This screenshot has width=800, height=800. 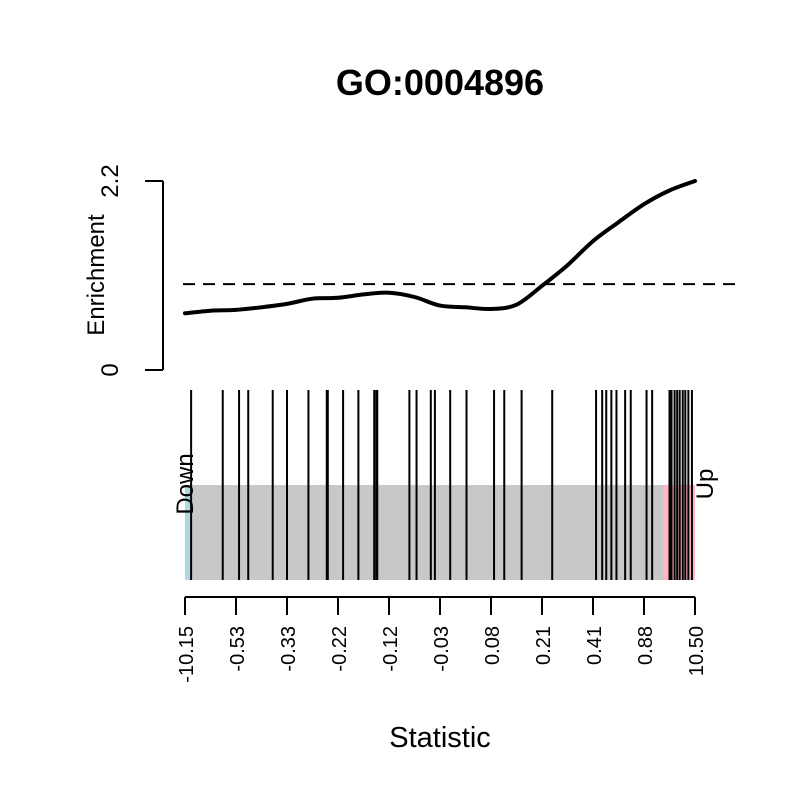 I want to click on up-label: Up, so click(x=705, y=484).